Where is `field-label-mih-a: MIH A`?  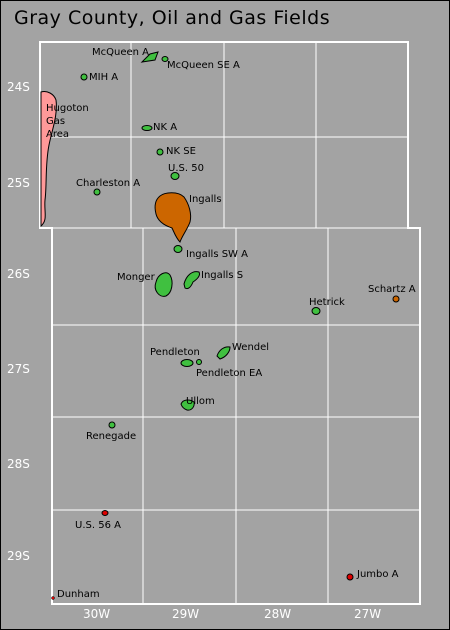
field-label-mih-a: MIH A is located at coordinates (104, 77).